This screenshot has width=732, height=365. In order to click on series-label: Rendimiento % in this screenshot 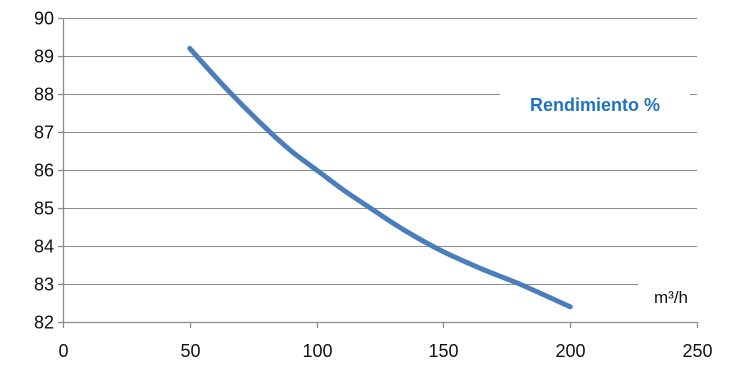, I will do `click(595, 105)`.